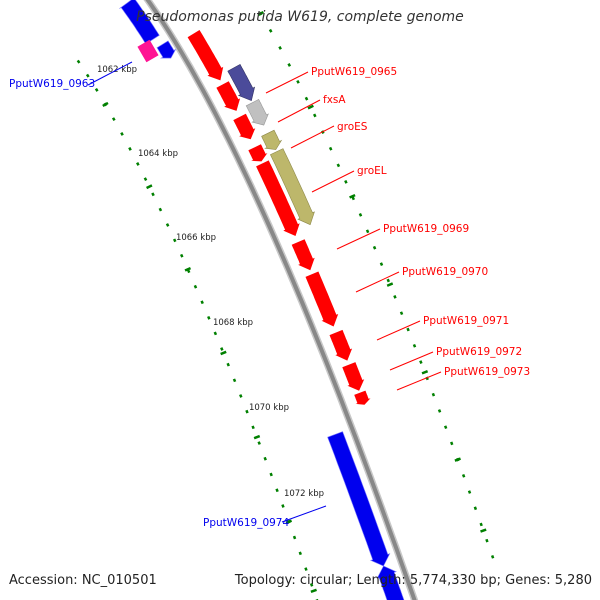 Image resolution: width=600 pixels, height=600 pixels. What do you see at coordinates (292, 187) in the screenshot?
I see `feature-block-khaki-large` at bounding box center [292, 187].